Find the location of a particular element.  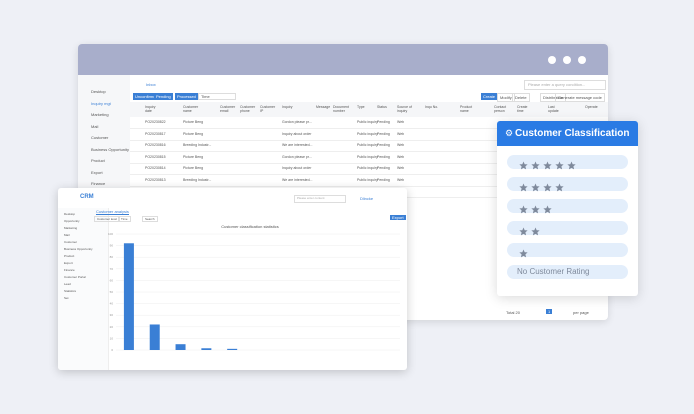

pagination-total: Total 20 is located at coordinates (513, 312).